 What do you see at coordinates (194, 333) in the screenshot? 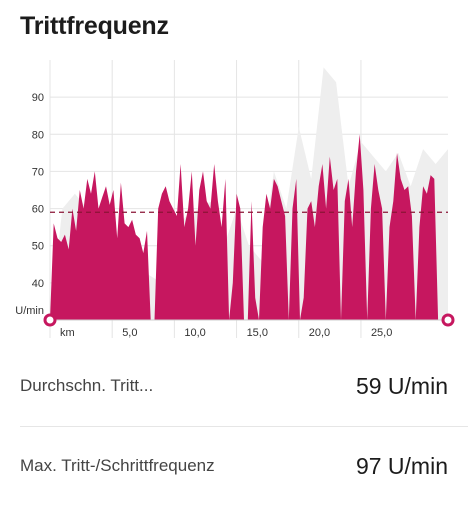
I see `x-tick-label: 10,0` at bounding box center [194, 333].